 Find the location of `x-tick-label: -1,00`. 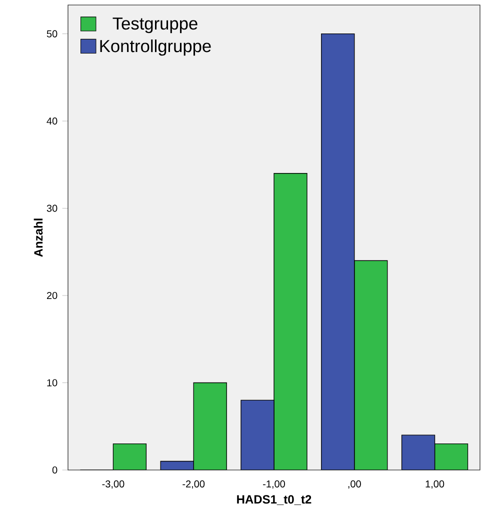

x-tick-label: -1,00 is located at coordinates (274, 484).